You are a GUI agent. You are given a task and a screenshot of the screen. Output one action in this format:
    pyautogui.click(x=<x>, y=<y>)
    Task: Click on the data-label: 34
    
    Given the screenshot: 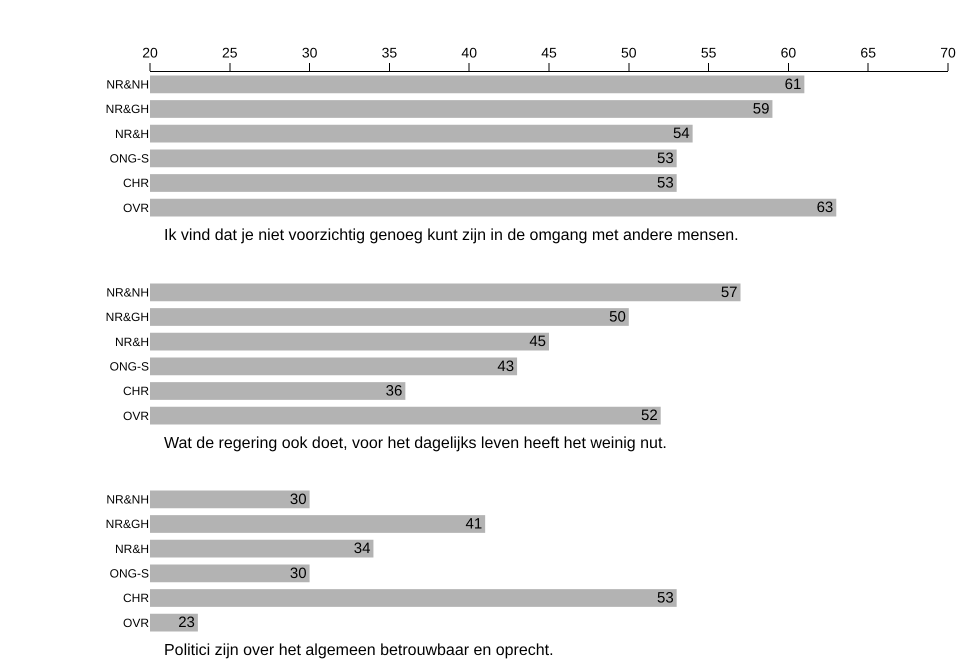 What is the action you would take?
    pyautogui.click(x=362, y=549)
    